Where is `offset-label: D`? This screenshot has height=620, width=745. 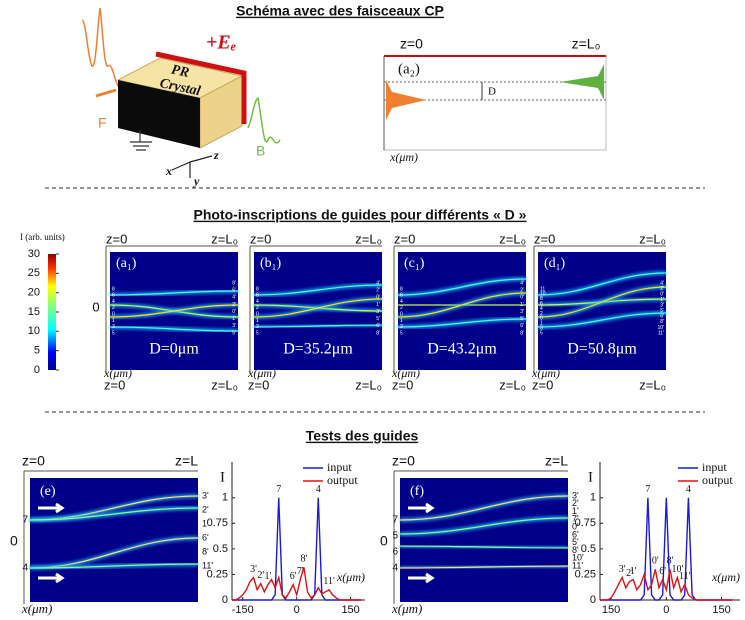
offset-label: D is located at coordinates (492, 92).